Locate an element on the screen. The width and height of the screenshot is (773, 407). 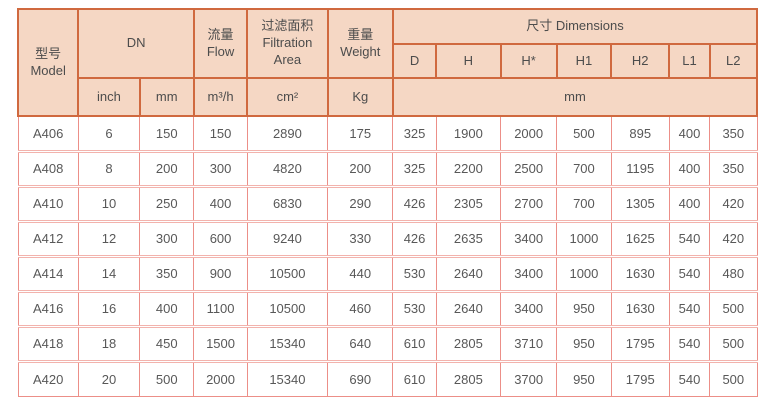
cell-weight: 290 is located at coordinates (360, 203).